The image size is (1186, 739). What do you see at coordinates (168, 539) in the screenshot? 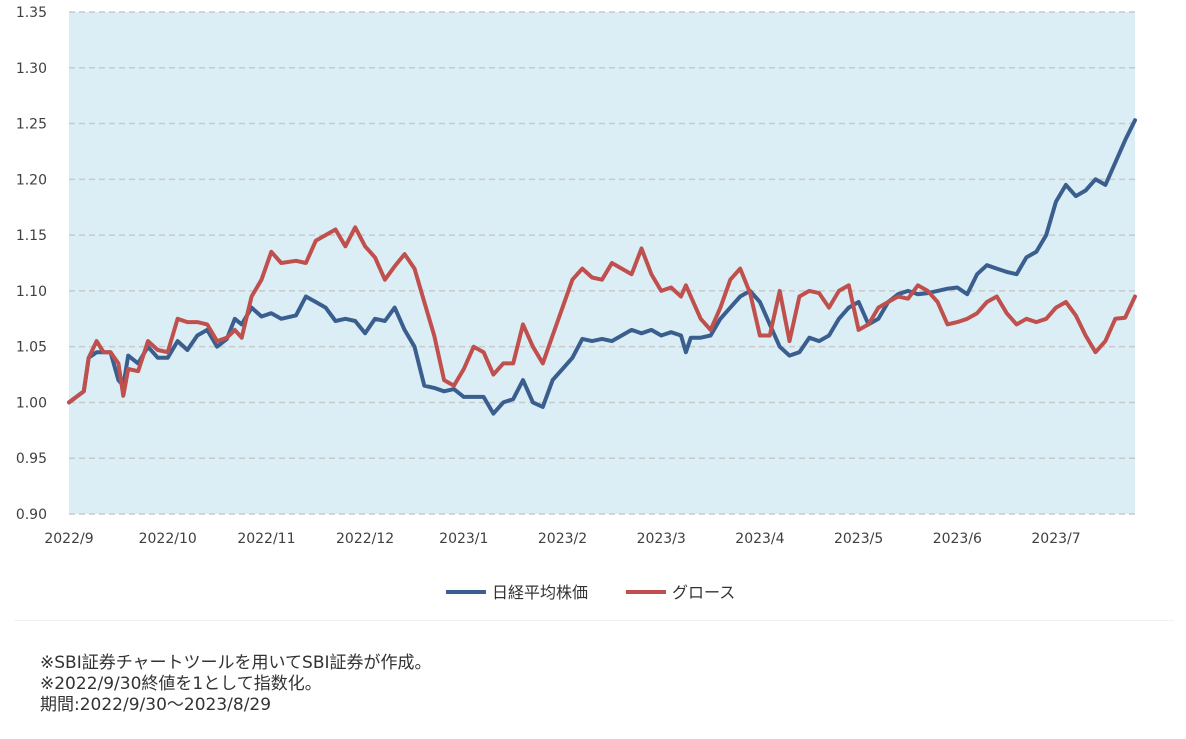
I see `x-tick-label: 2022/10` at bounding box center [168, 539].